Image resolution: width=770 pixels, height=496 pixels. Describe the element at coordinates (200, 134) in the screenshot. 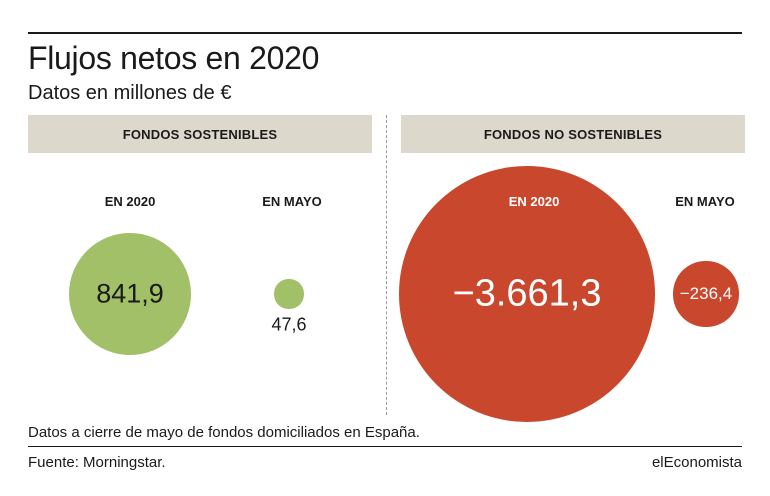

I see `panel-header-sostenibles: FONDOS SOSTENIBLES` at that location.